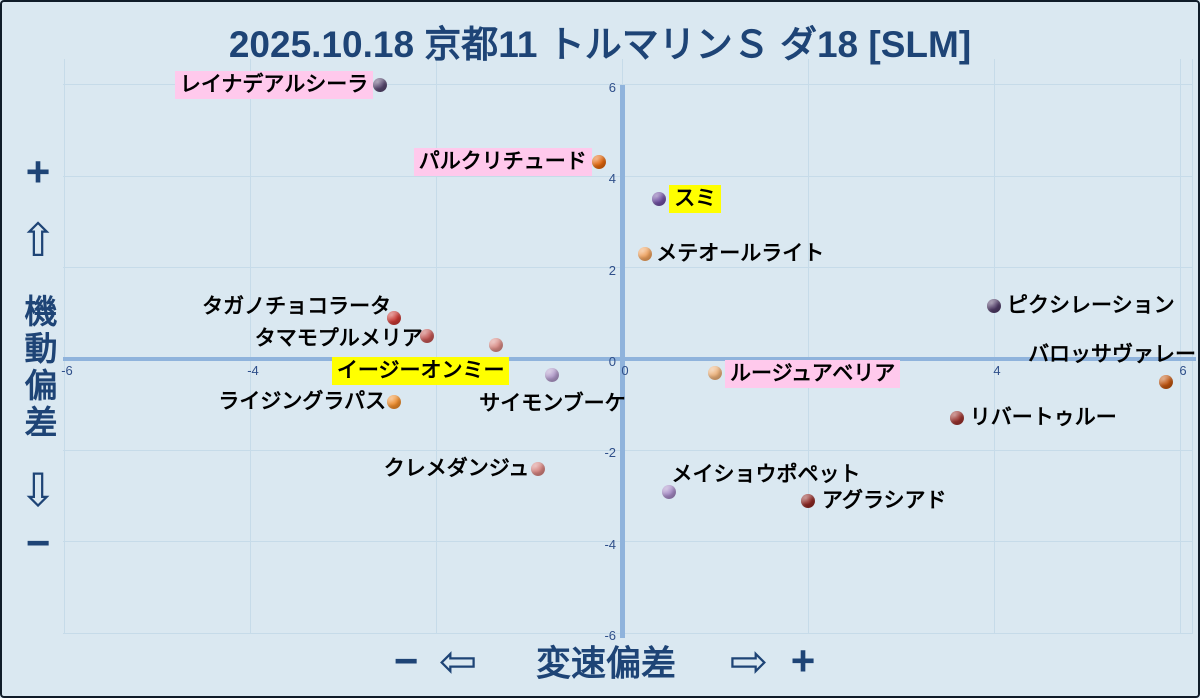  I want to click on chart-title: 2025.10.18 京都11 トルマリンＳ ダ18 [SLM], so click(600, 44).